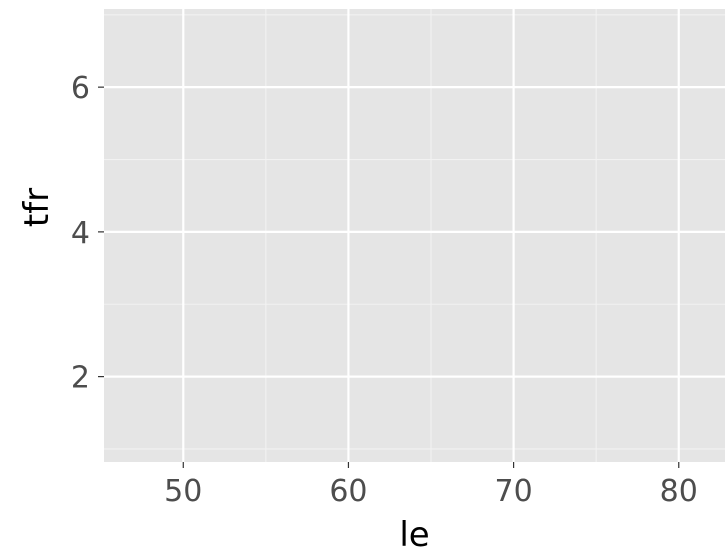 The height and width of the screenshot is (550, 725). Describe the element at coordinates (80, 378) in the screenshot. I see `y-tick-label: 2` at that location.